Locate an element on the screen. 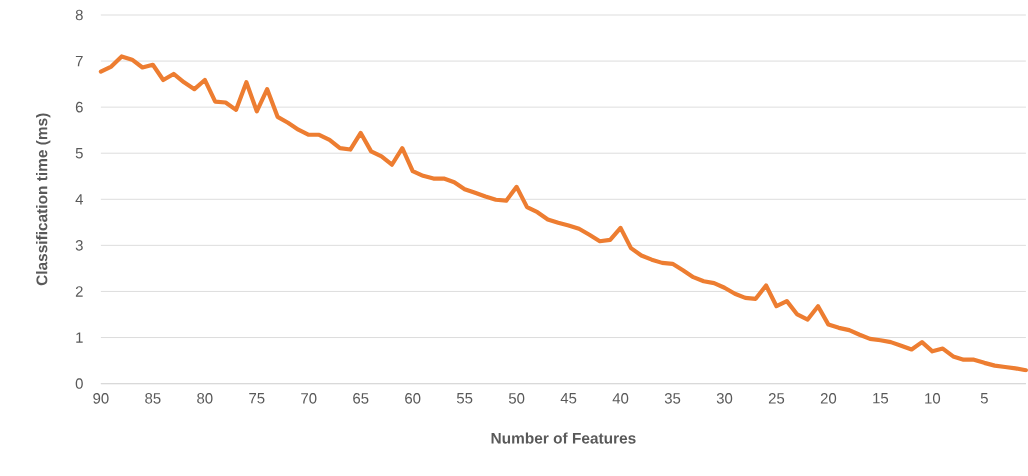 The width and height of the screenshot is (1028, 476). x-tick-label: 75 is located at coordinates (257, 398).